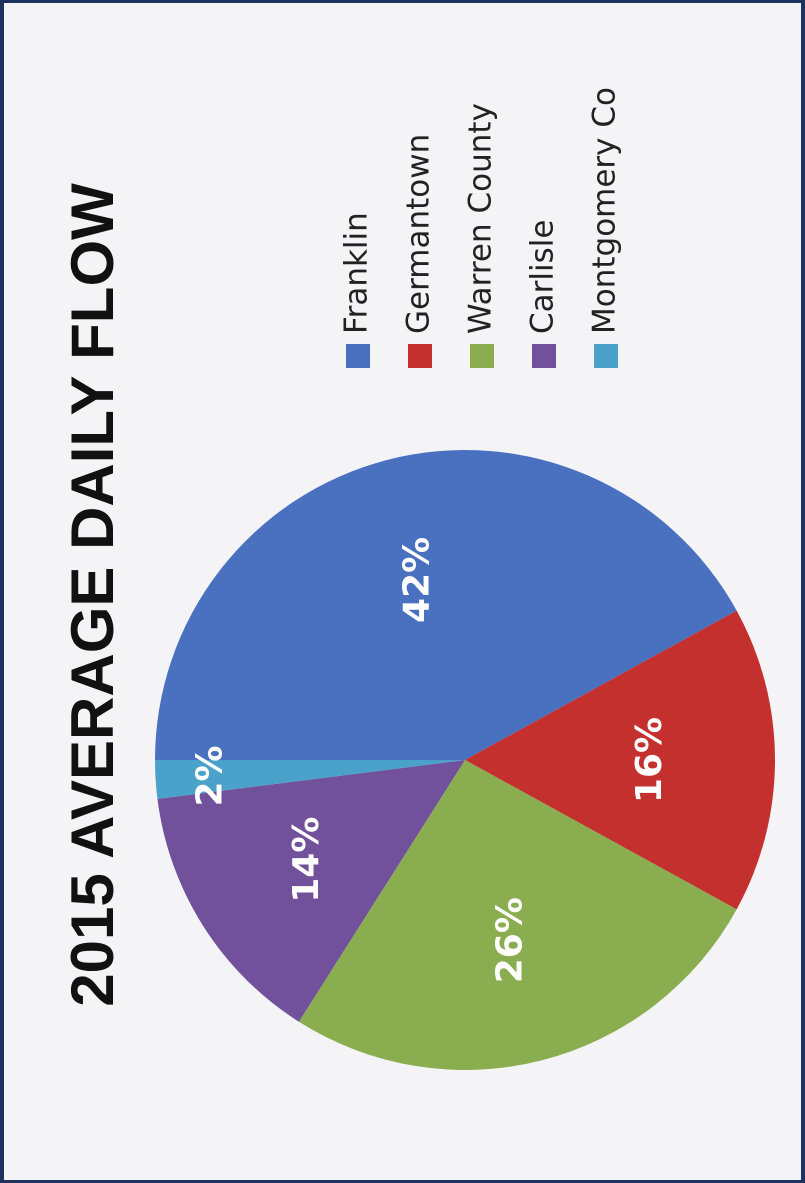 This screenshot has width=805, height=1183. Describe the element at coordinates (509, 940) in the screenshot. I see `data-label: 26%` at that location.